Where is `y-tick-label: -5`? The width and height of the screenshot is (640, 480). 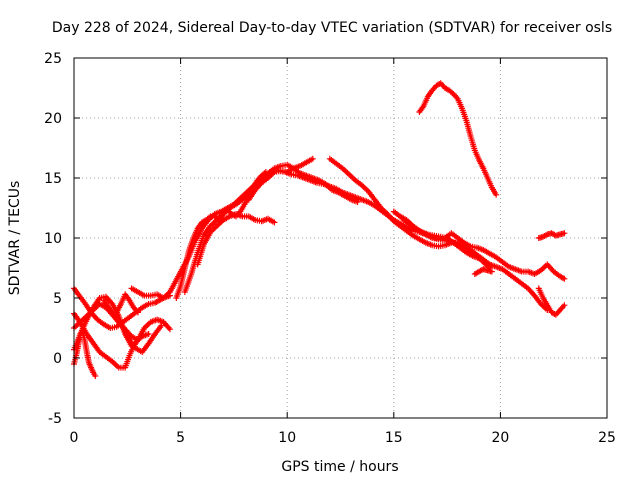
y-tick-label: -5 is located at coordinates (55, 419).